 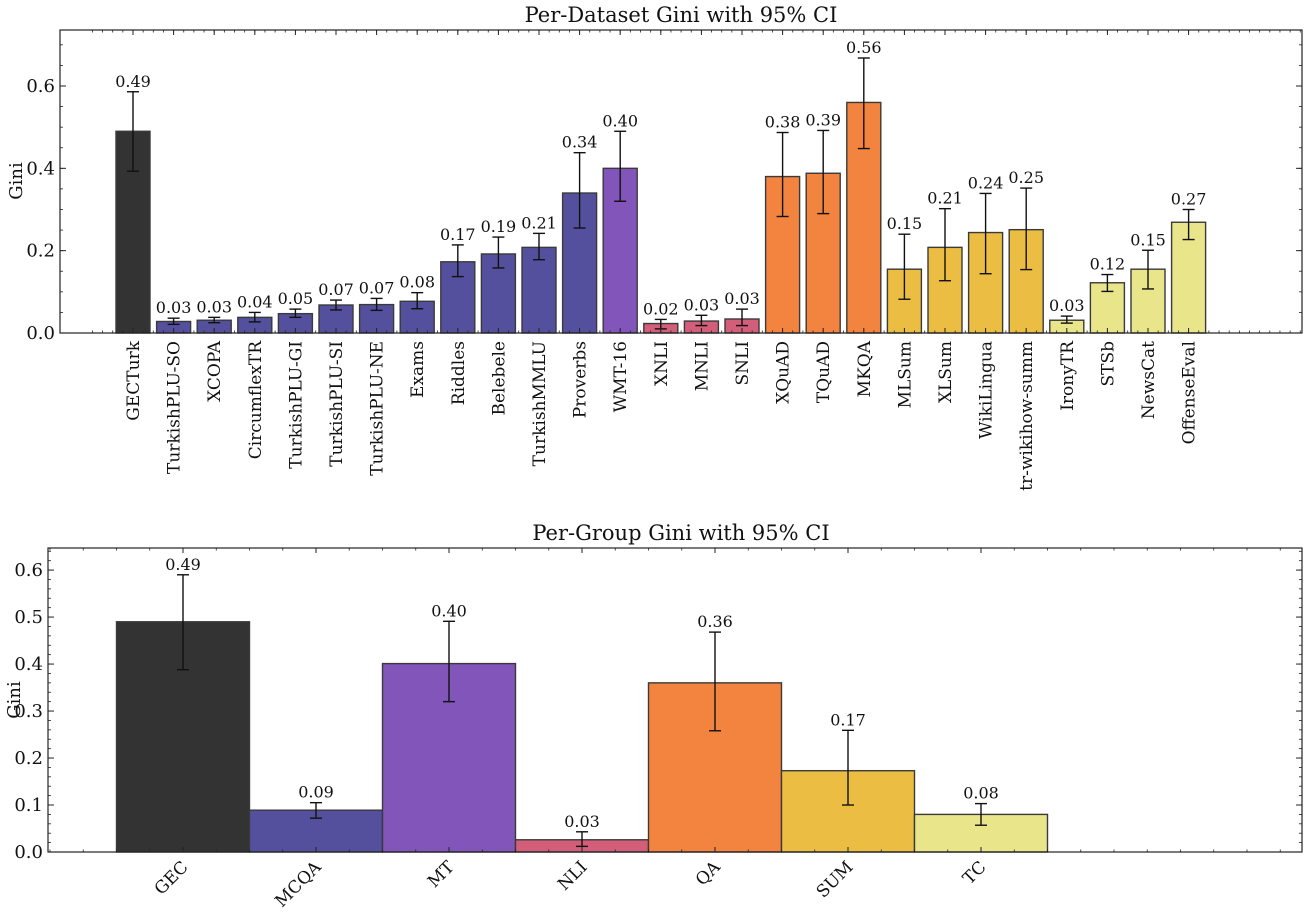 I want to click on x-tick-label: XCOPA, so click(x=215, y=371).